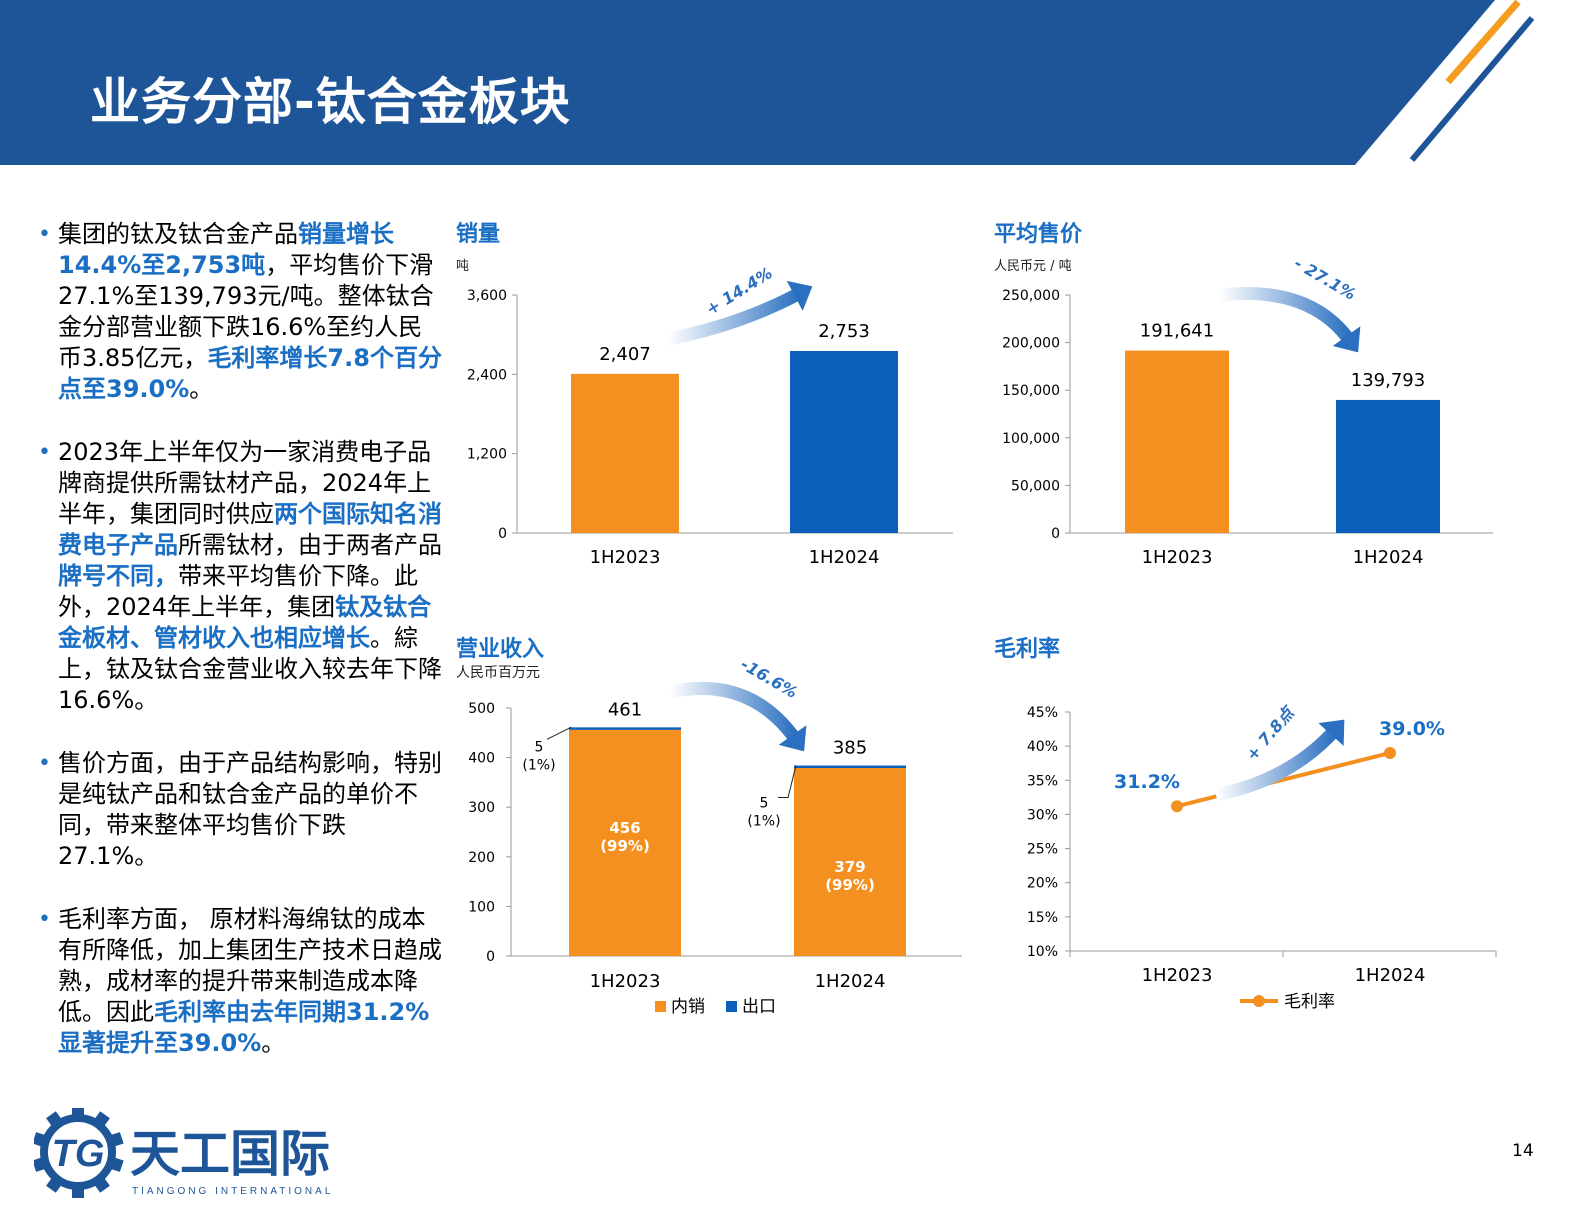  Describe the element at coordinates (1042, 747) in the screenshot. I see `y-tick-label: 40%` at that location.